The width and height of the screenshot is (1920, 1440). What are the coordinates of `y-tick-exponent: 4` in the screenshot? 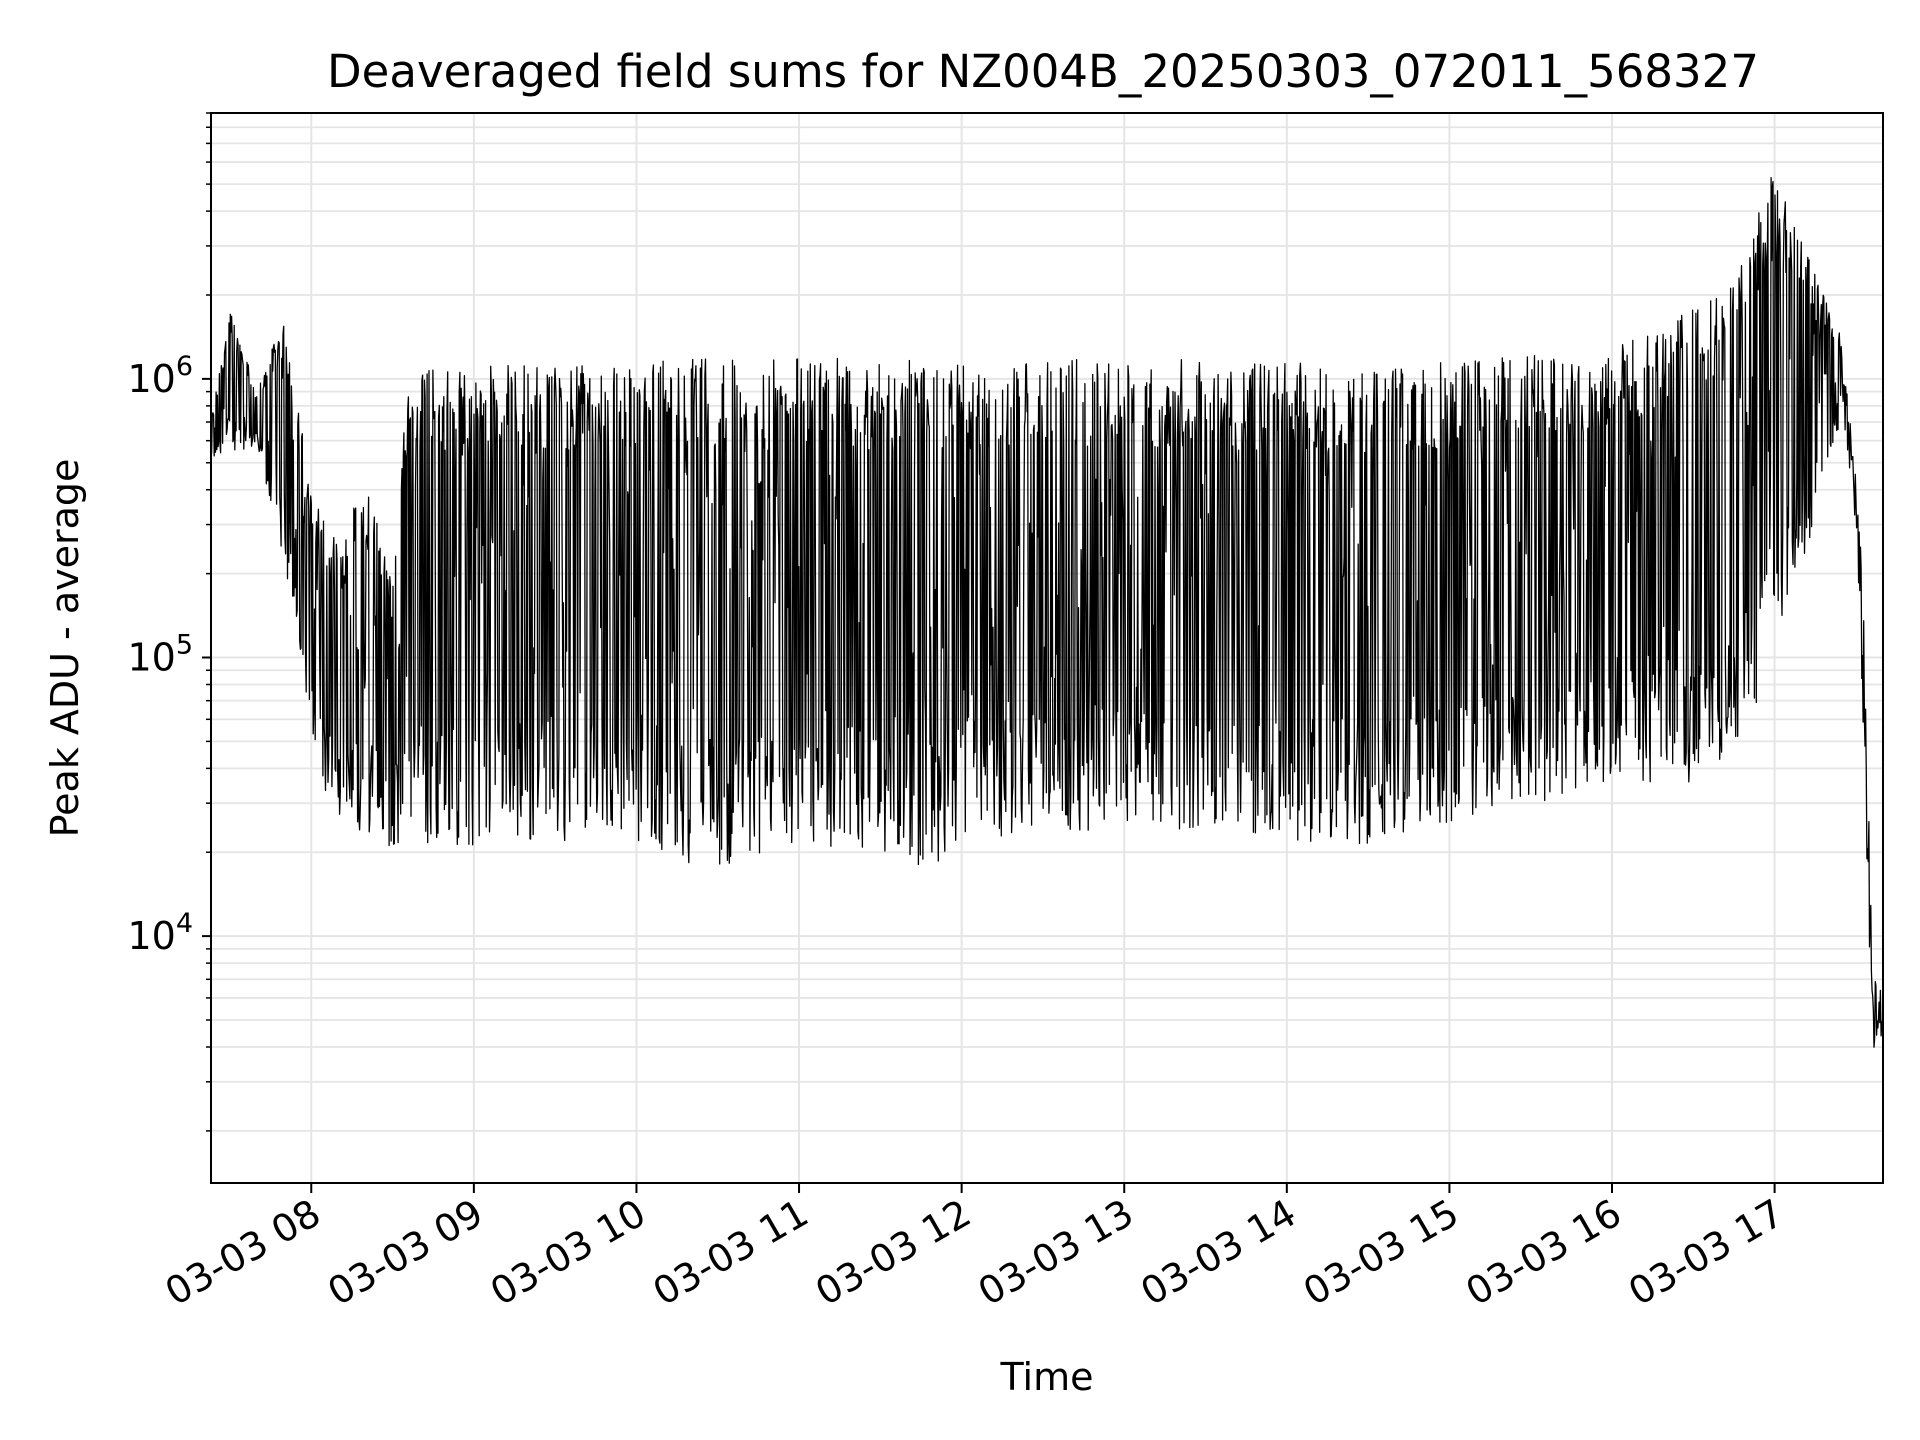 It's located at (184, 923).